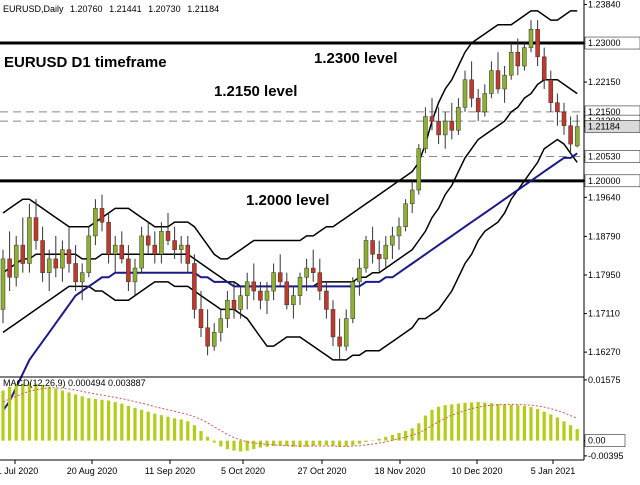  What do you see at coordinates (19, 471) in the screenshot?
I see `date-tick-label: 31 Jul 2020` at bounding box center [19, 471].